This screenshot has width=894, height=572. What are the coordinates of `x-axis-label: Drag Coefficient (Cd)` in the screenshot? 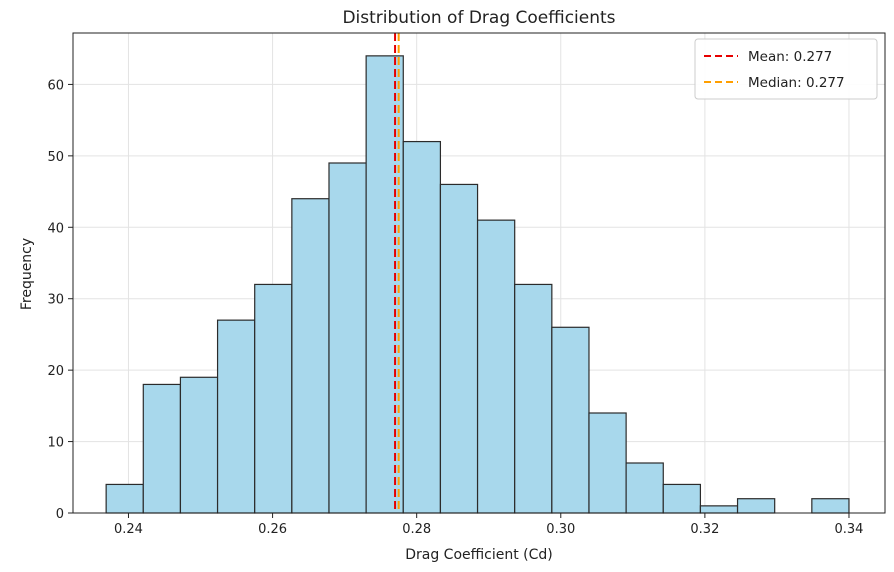 It's located at (479, 555).